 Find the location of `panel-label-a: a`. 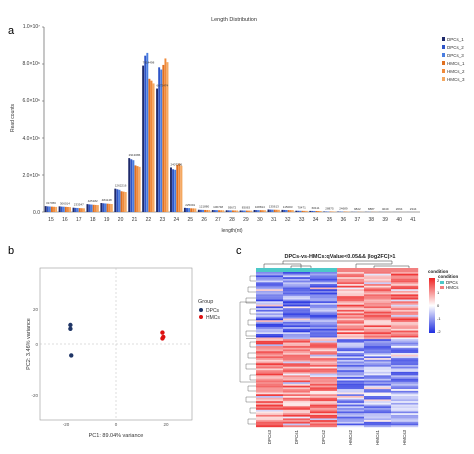

panel-label-a: a is located at coordinates (11, 31).